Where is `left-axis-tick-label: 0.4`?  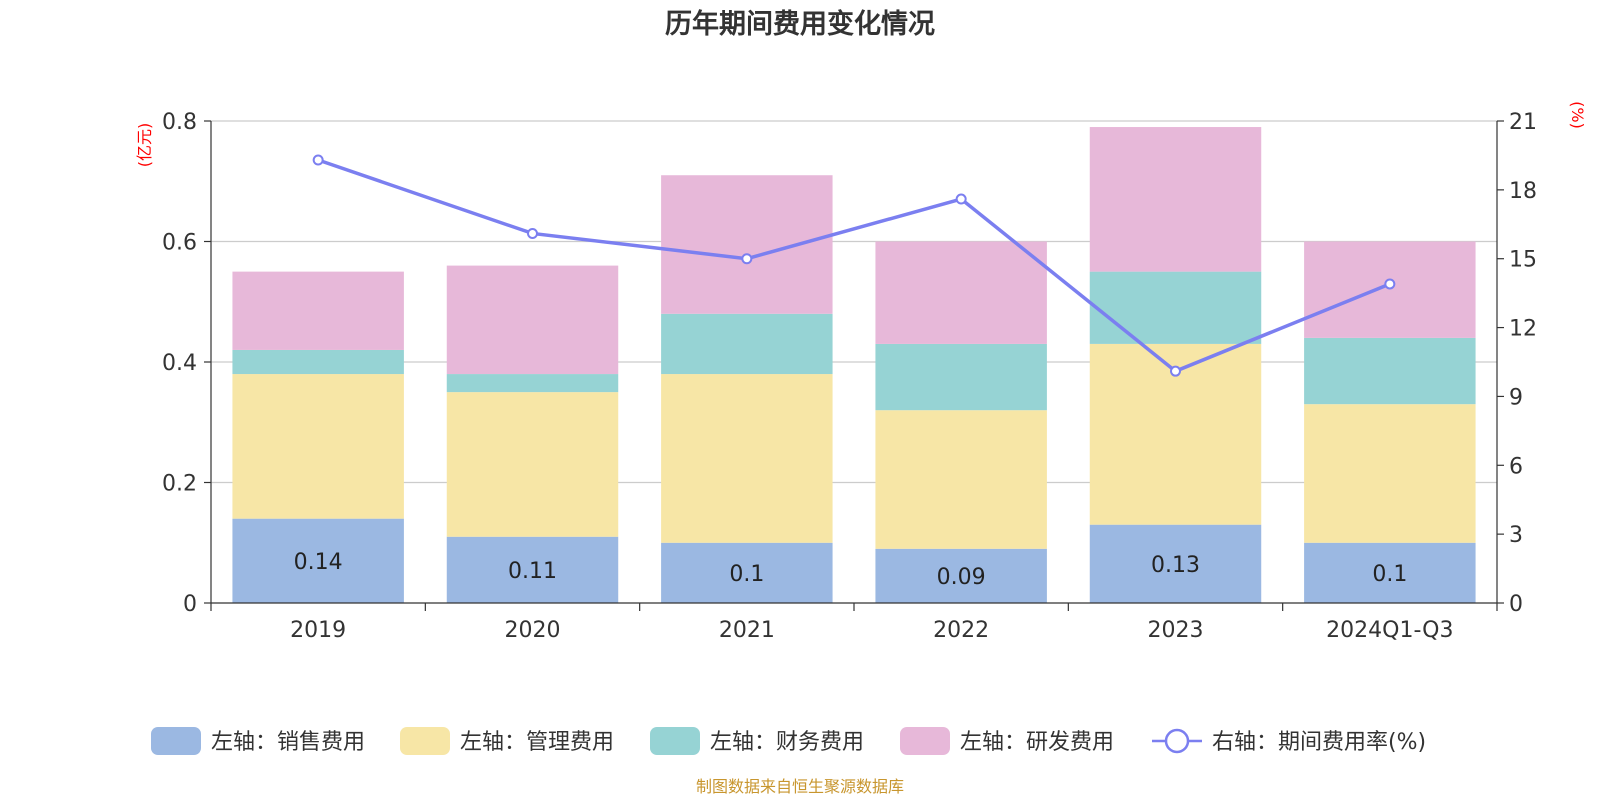
left-axis-tick-label: 0.4 is located at coordinates (179, 363).